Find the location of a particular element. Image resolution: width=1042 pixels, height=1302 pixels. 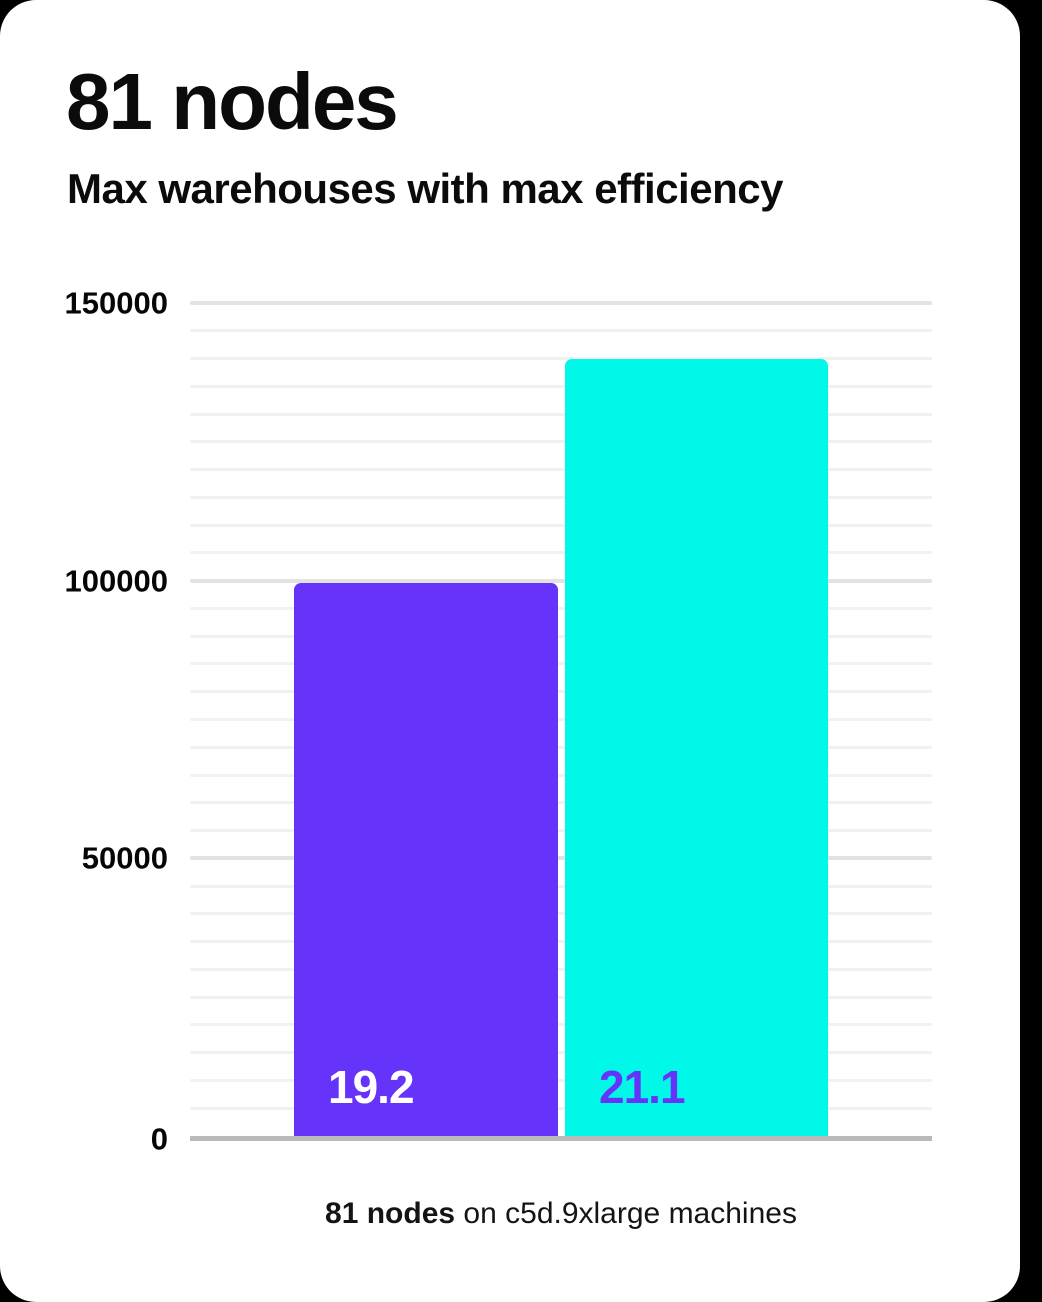

bar: 19.2 is located at coordinates (426, 859).